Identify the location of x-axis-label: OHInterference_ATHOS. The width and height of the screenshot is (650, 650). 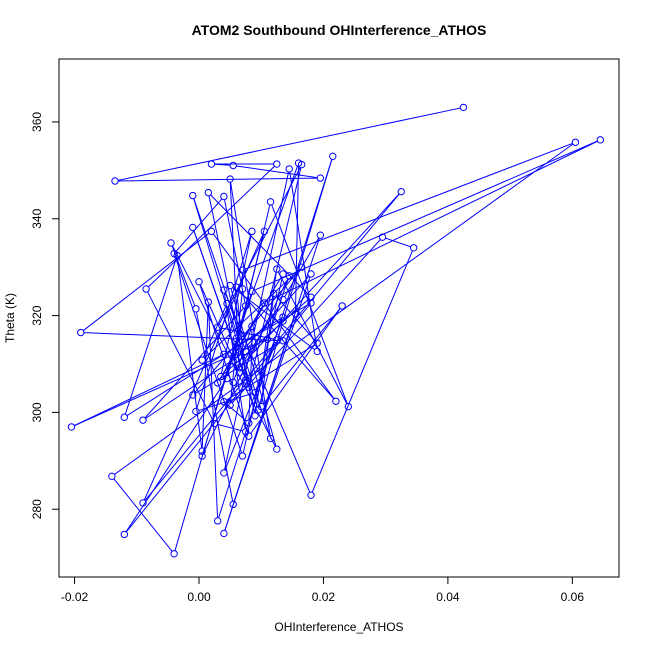
(338, 627).